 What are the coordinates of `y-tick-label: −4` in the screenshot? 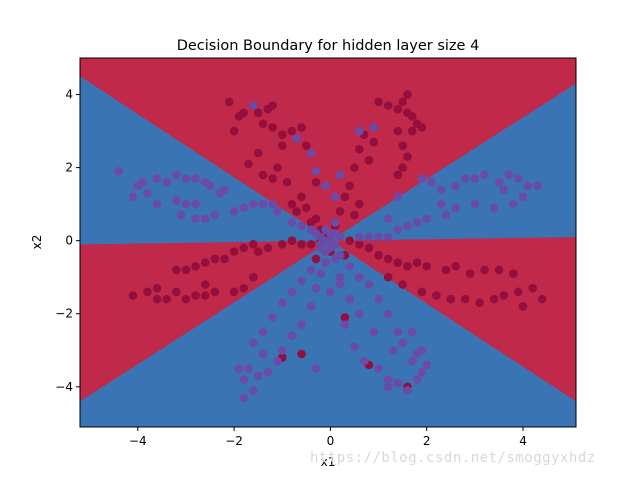 It's located at (64, 387).